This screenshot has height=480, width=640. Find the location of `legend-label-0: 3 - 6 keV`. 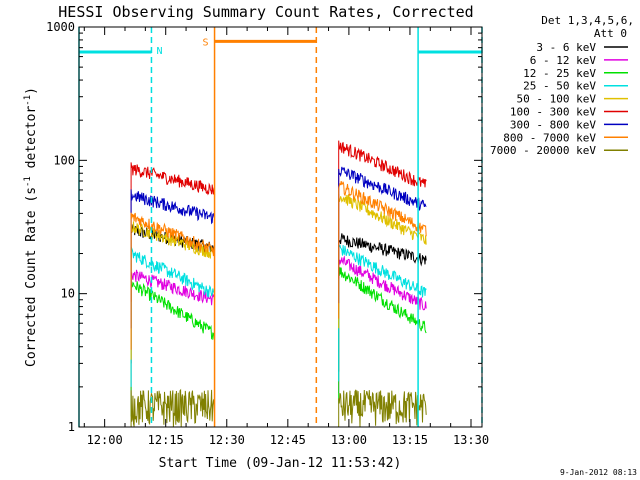

legend-label-0: 3 - 6 keV is located at coordinates (566, 47).